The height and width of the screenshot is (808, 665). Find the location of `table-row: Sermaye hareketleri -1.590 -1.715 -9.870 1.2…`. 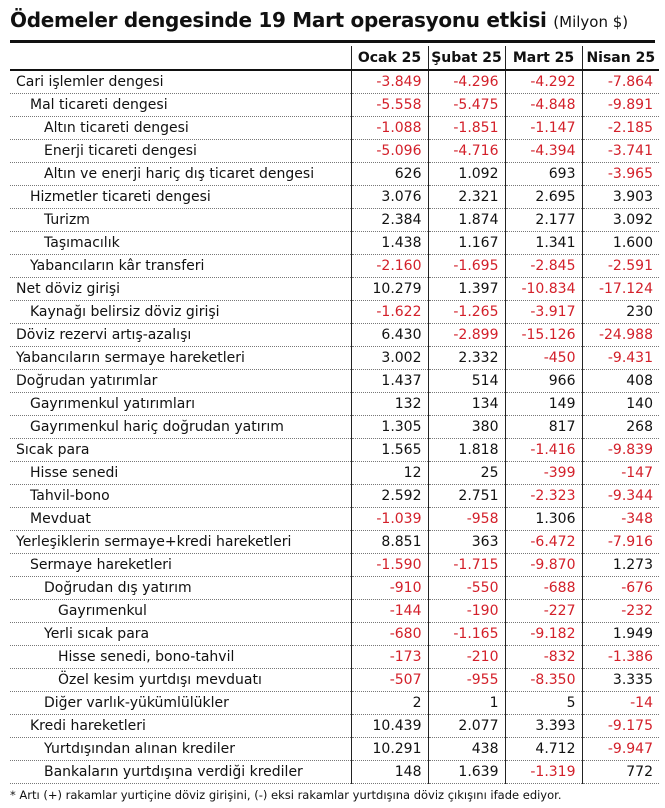

table-row: Sermaye hareketleri -1.590 -1.715 -9.870 1.2… is located at coordinates (334, 565).